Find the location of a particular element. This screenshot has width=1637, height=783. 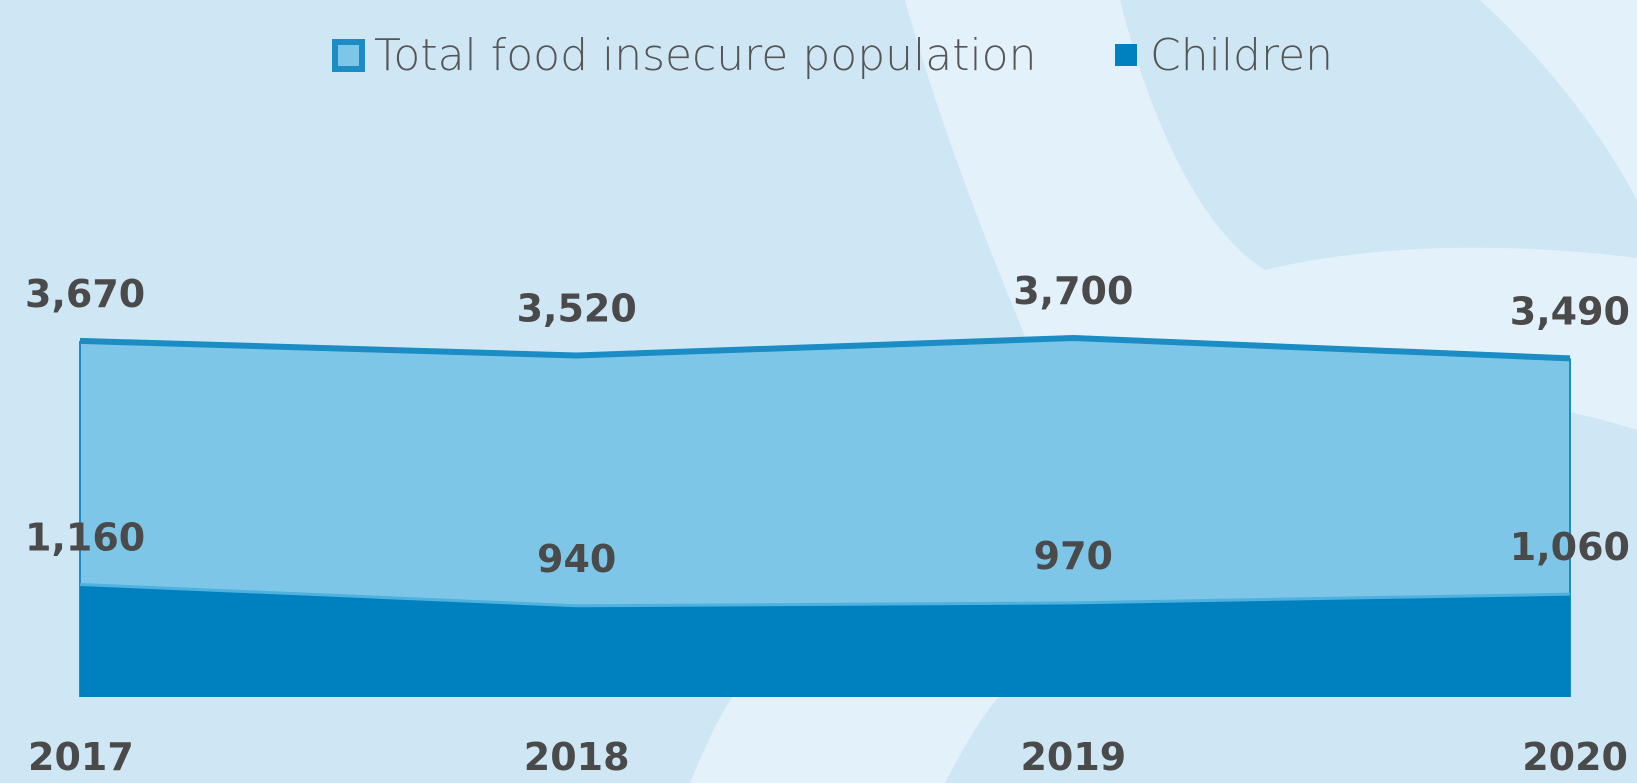

data-label-children-2020: 1,060 is located at coordinates (1570, 547).